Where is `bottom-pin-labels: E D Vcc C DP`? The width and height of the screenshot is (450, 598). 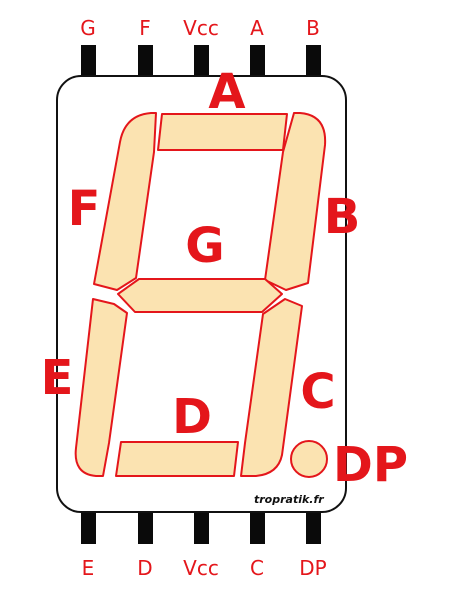
bottom-pin-labels: E D Vcc C DP is located at coordinates (204, 568).